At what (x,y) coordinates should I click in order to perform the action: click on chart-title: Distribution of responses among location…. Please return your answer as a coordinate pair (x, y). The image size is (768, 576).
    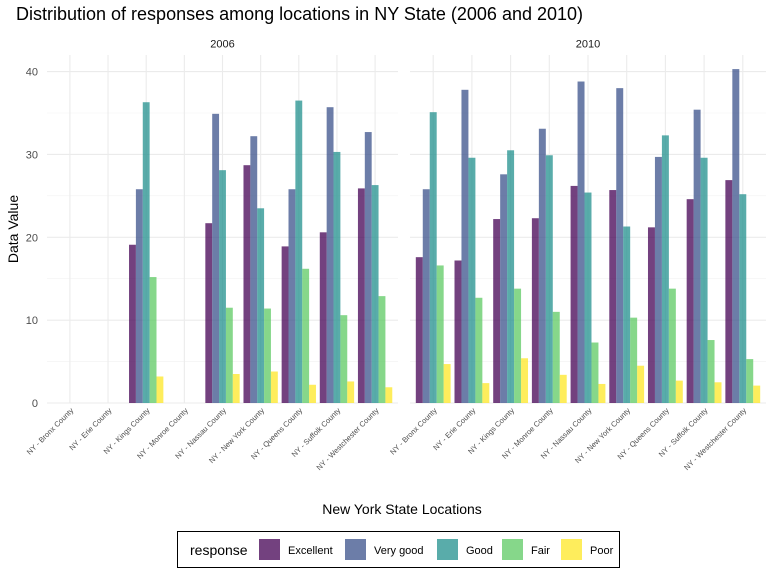
    Looking at the image, I should click on (300, 14).